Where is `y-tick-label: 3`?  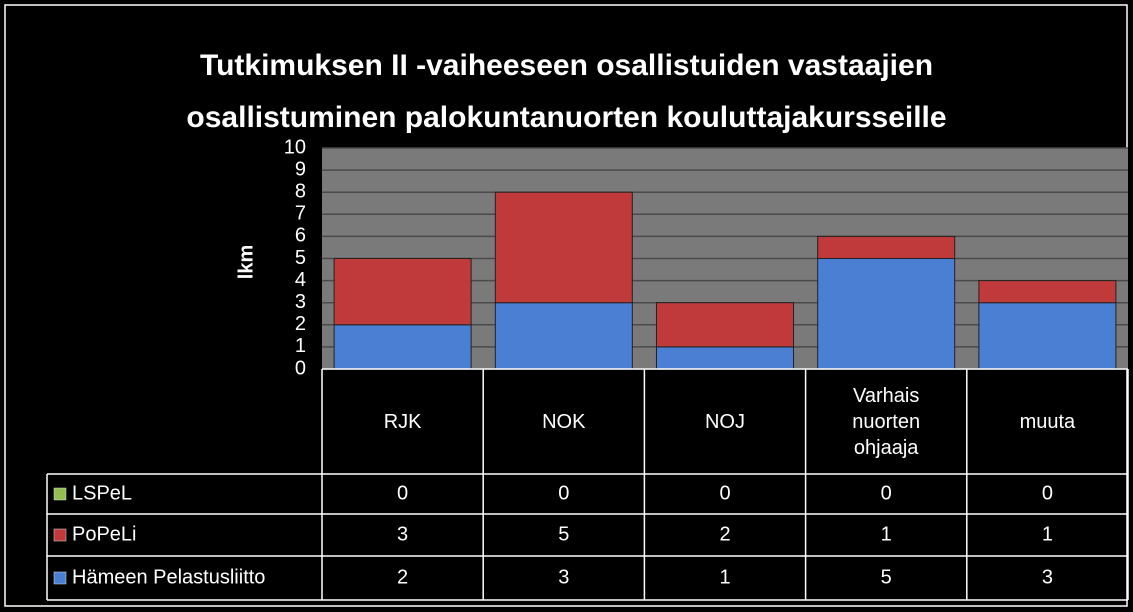 y-tick-label: 3 is located at coordinates (300, 302).